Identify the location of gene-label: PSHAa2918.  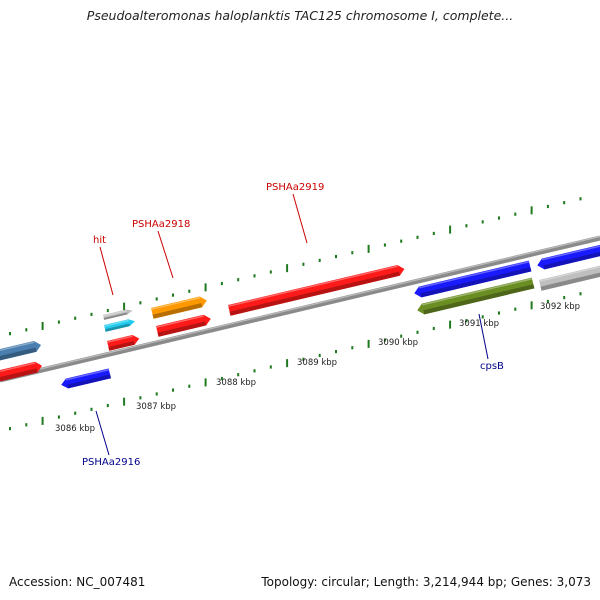
(161, 224).